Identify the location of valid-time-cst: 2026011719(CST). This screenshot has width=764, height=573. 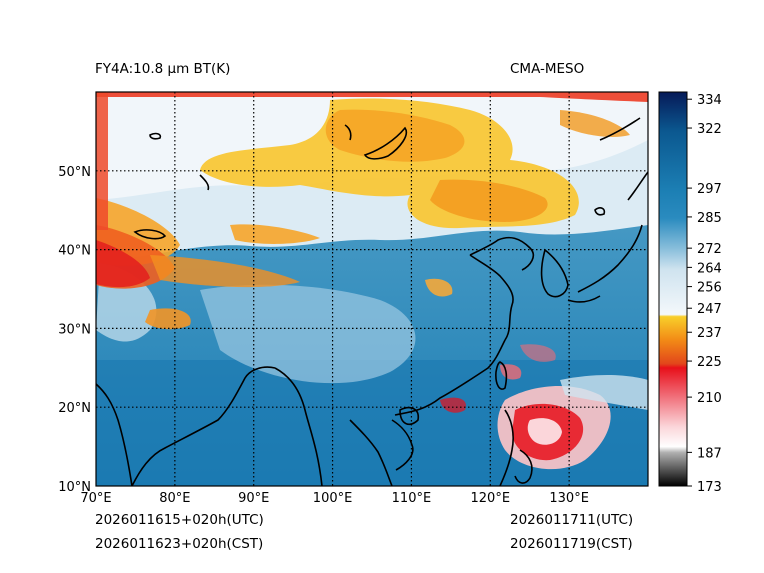
(571, 544).